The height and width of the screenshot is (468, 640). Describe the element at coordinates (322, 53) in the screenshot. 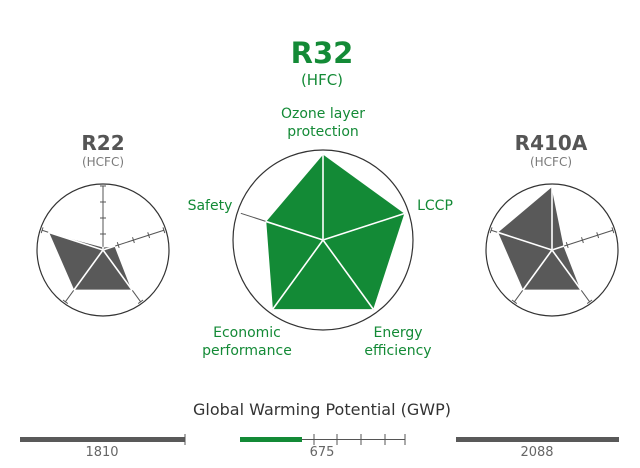

I see `r32-title: R32` at that location.